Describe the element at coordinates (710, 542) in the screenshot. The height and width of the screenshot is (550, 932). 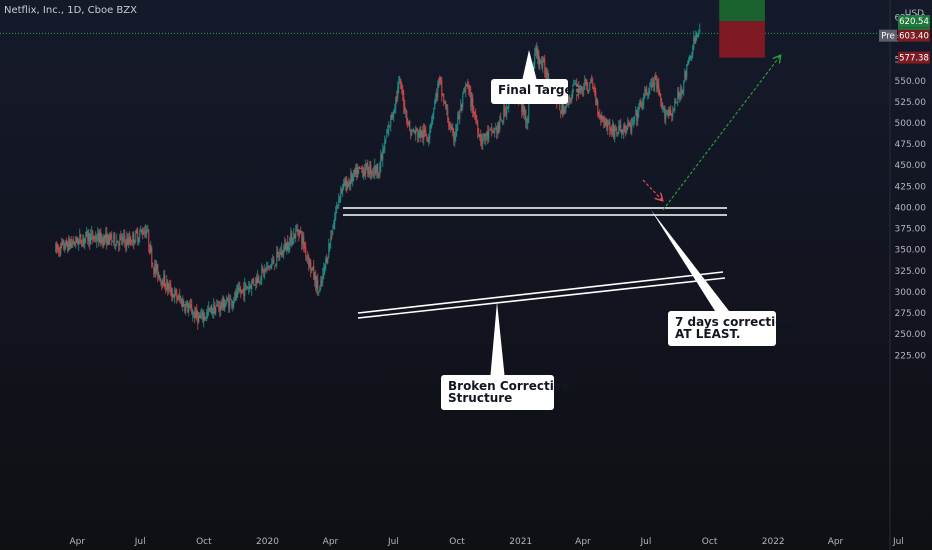
I see `x-tick-label: Oct` at that location.